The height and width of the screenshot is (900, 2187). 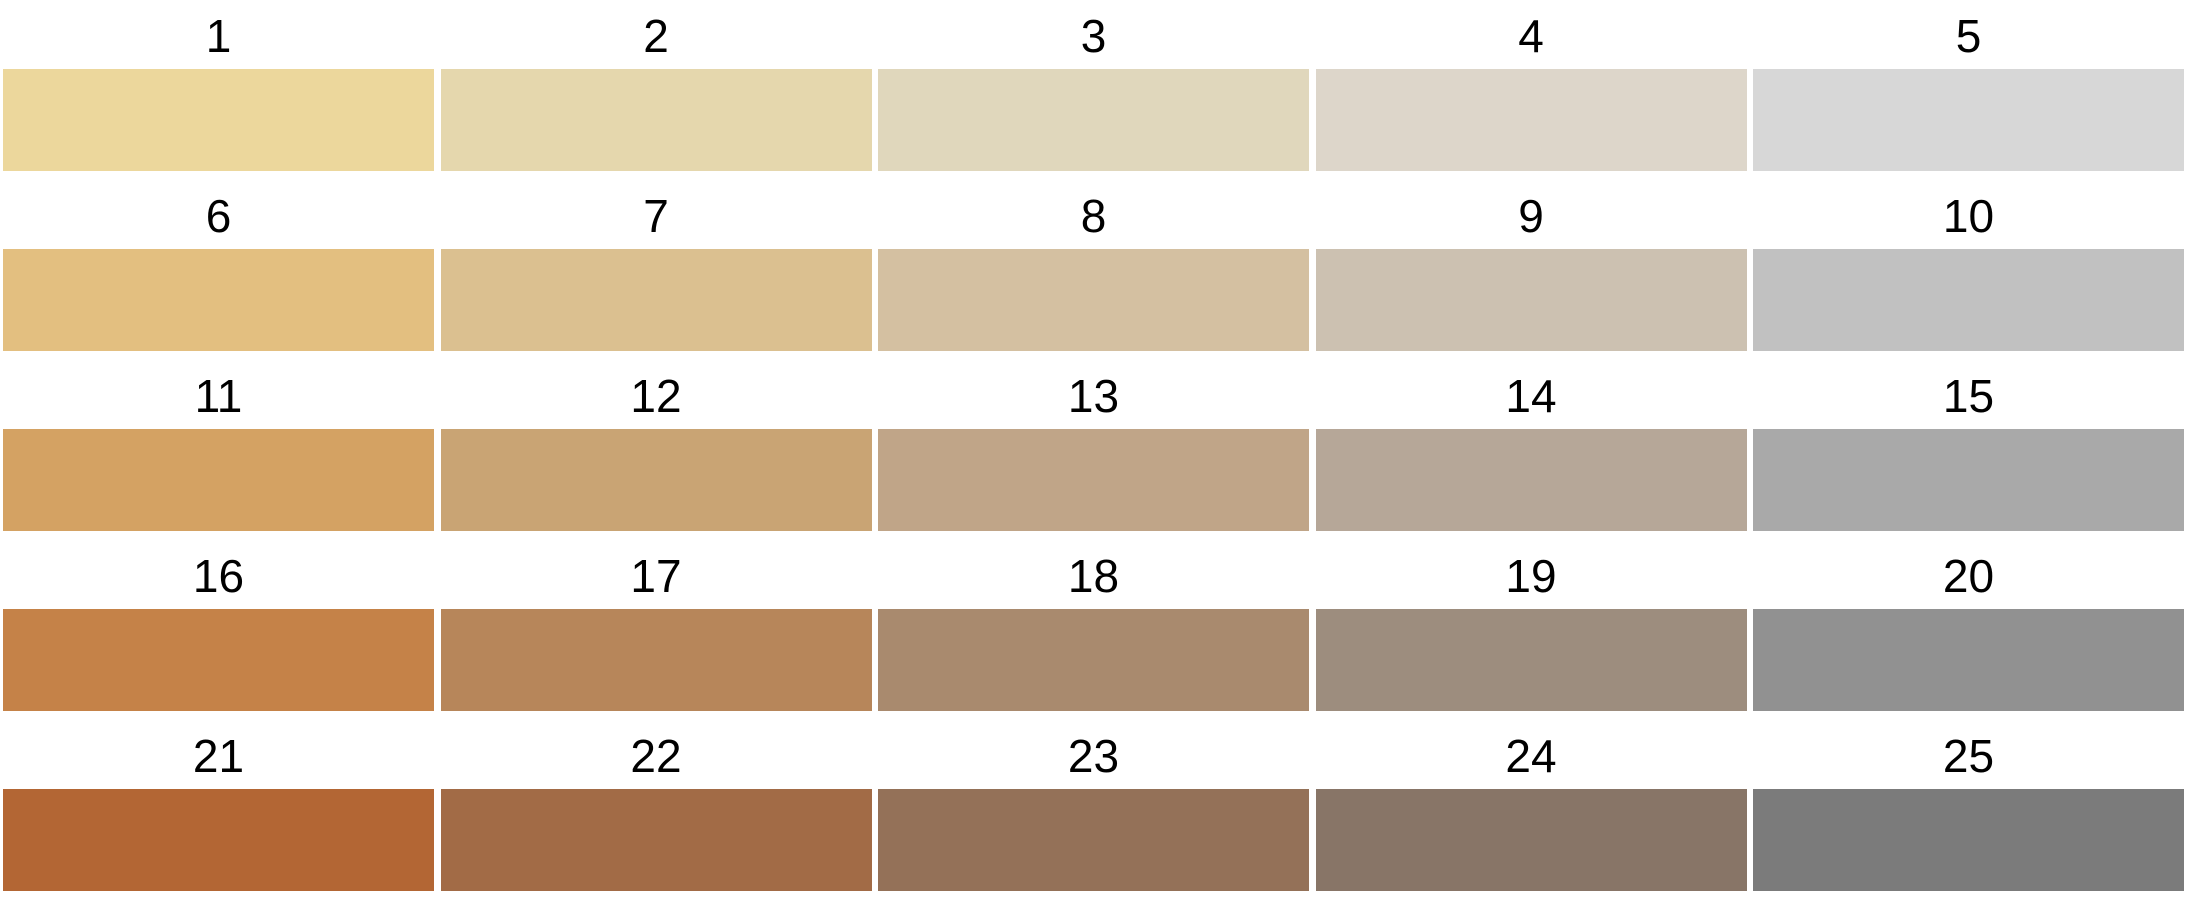 What do you see at coordinates (1531, 216) in the screenshot?
I see `swatch-number-label: 9` at bounding box center [1531, 216].